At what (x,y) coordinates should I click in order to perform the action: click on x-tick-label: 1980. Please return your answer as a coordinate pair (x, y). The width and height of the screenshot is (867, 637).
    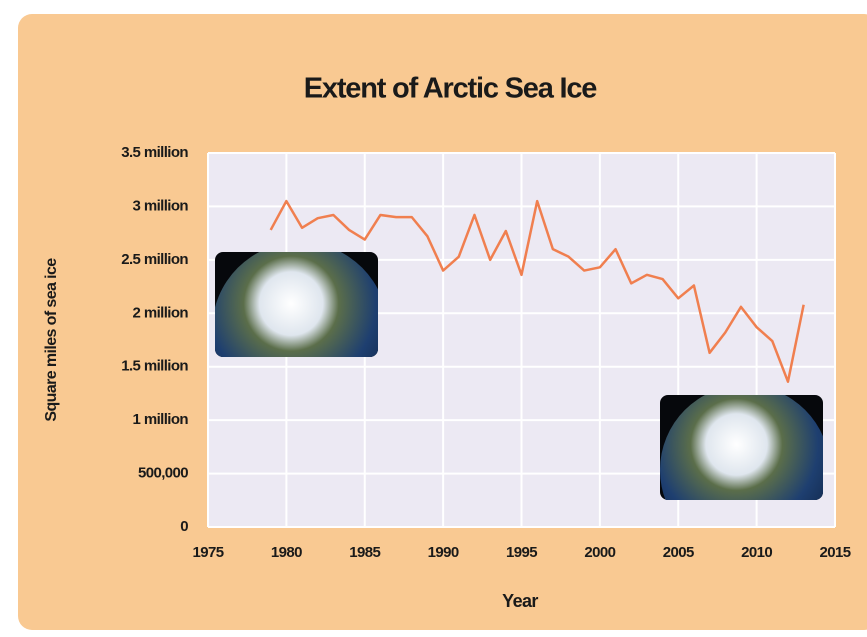
    Looking at the image, I should click on (286, 552).